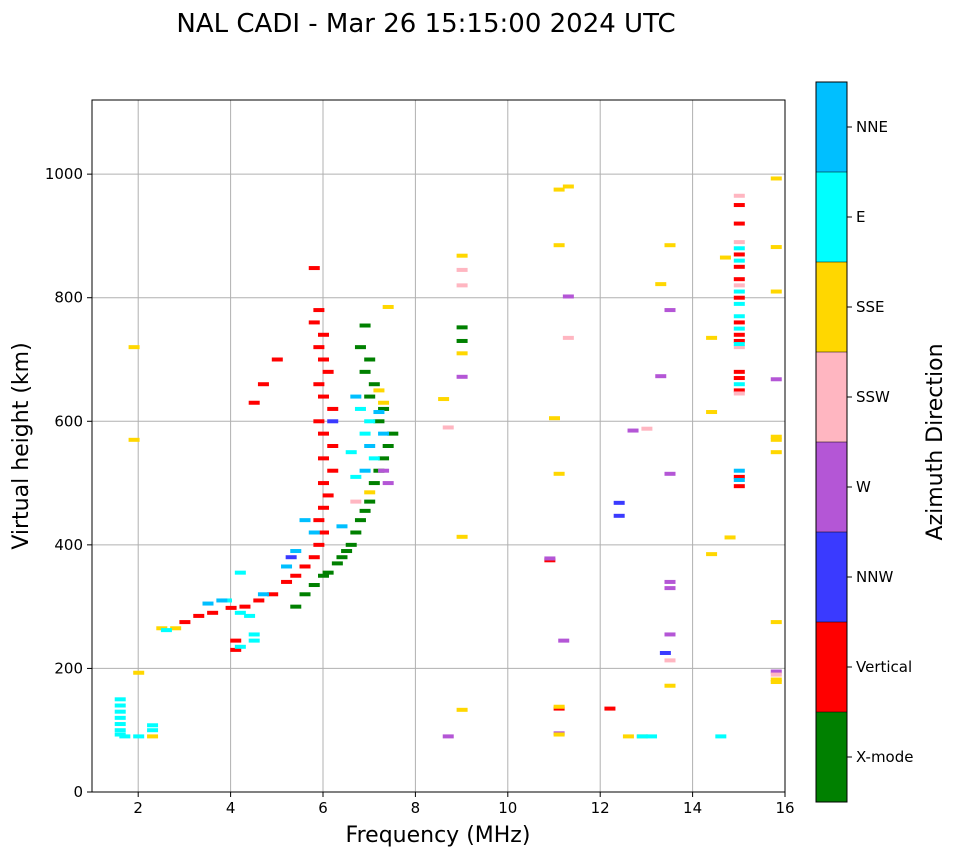  What do you see at coordinates (464, 804) in the screenshot?
I see `x-axis-ticks: 2 4 6 8 10 12 14 16` at bounding box center [464, 804].